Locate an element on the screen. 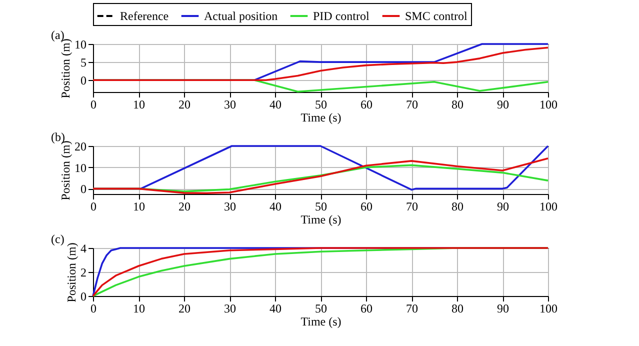 The height and width of the screenshot is (346, 639). legend-label: Actual position is located at coordinates (241, 16).